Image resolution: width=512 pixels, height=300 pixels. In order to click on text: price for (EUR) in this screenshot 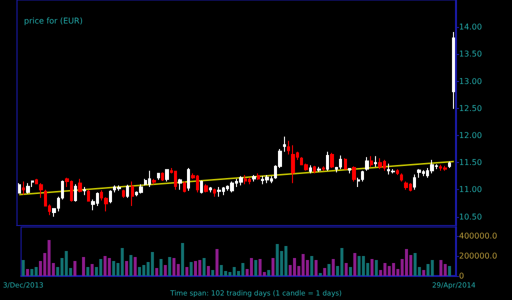, I will do `click(53, 21)`.